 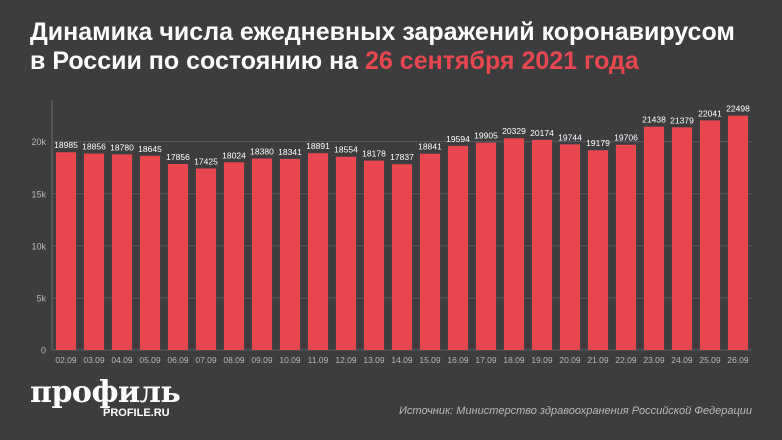 What do you see at coordinates (38, 194) in the screenshot?
I see `y-tick-label: 15k` at bounding box center [38, 194].